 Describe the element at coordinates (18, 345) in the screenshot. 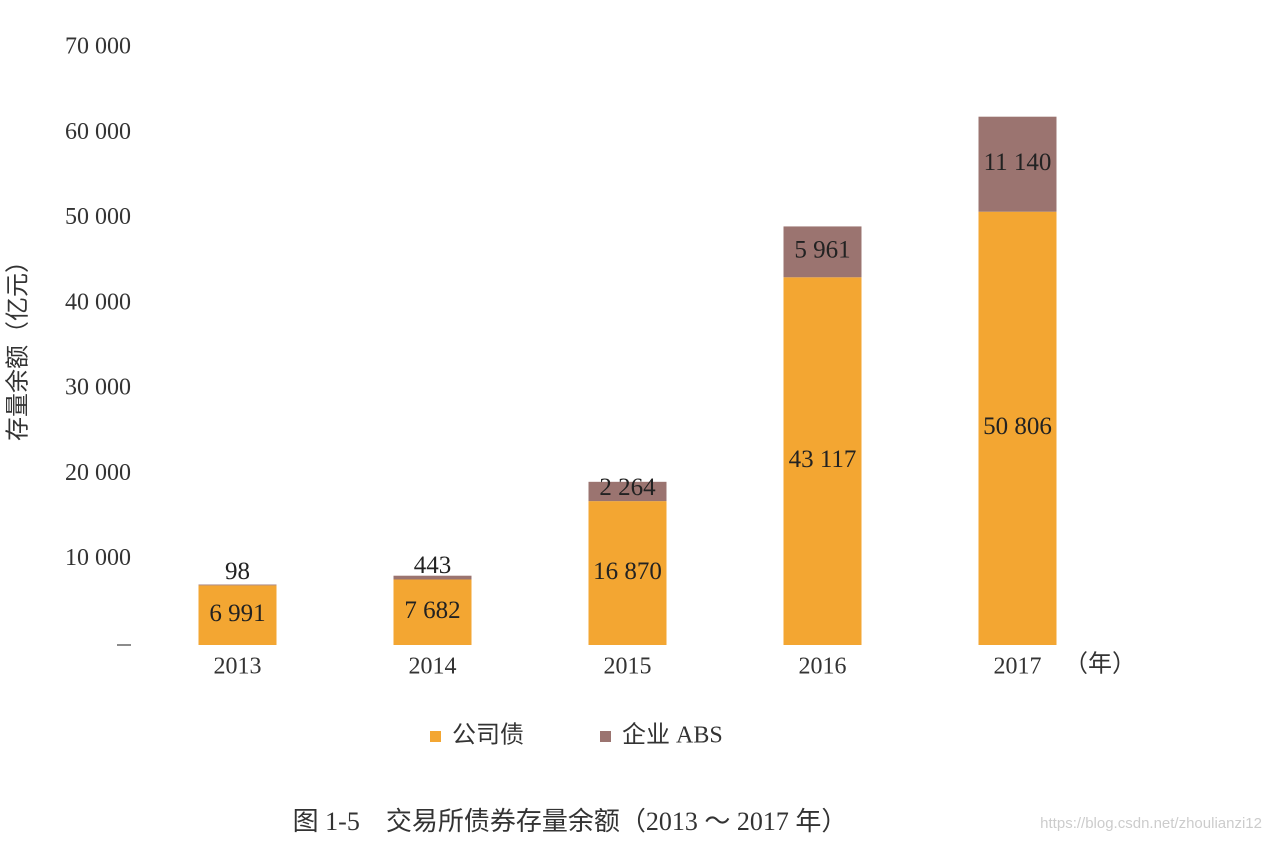

I see `y-axis-label: 存量余额（亿元）` at that location.